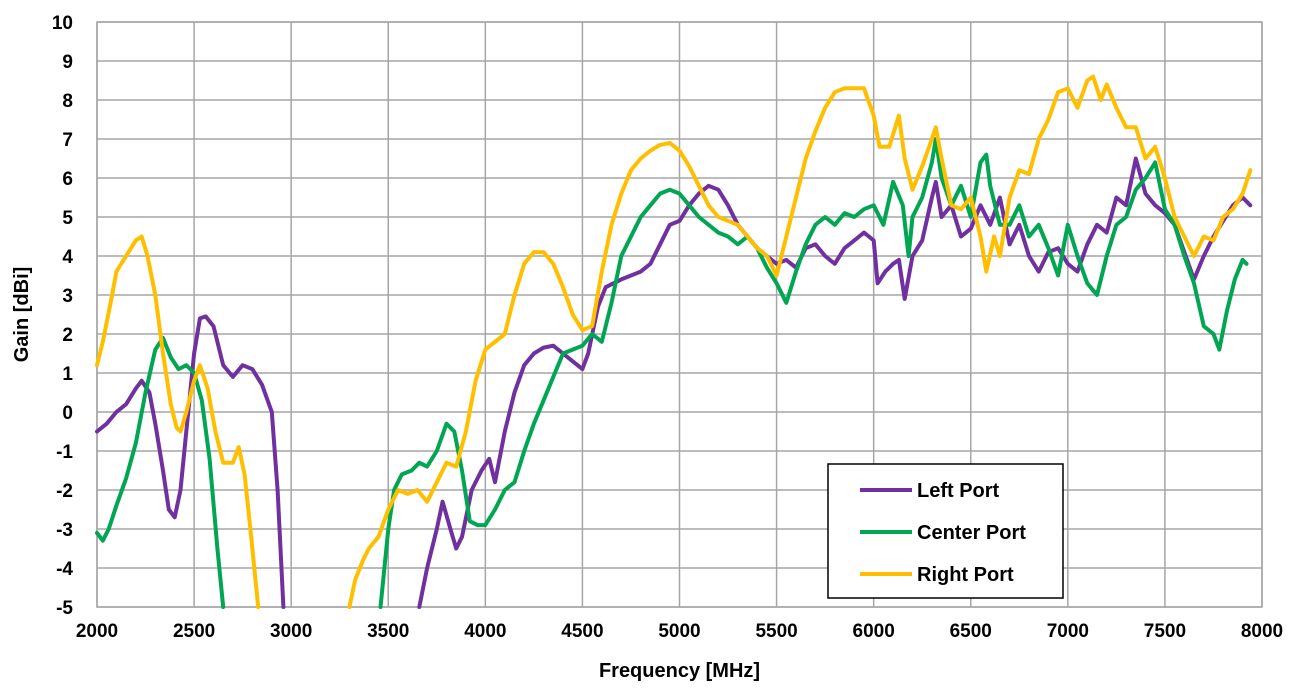 The height and width of the screenshot is (695, 1310). What do you see at coordinates (874, 631) in the screenshot?
I see `x-tick-label: 6000` at bounding box center [874, 631].